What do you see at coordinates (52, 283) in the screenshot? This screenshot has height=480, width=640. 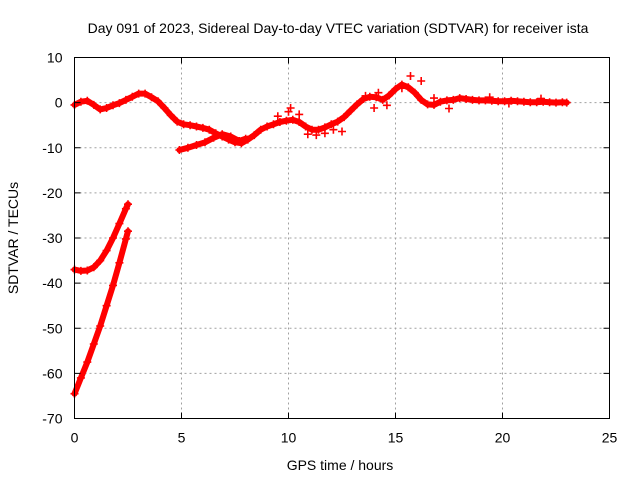 I see `y-tick-label: -40` at bounding box center [52, 283].